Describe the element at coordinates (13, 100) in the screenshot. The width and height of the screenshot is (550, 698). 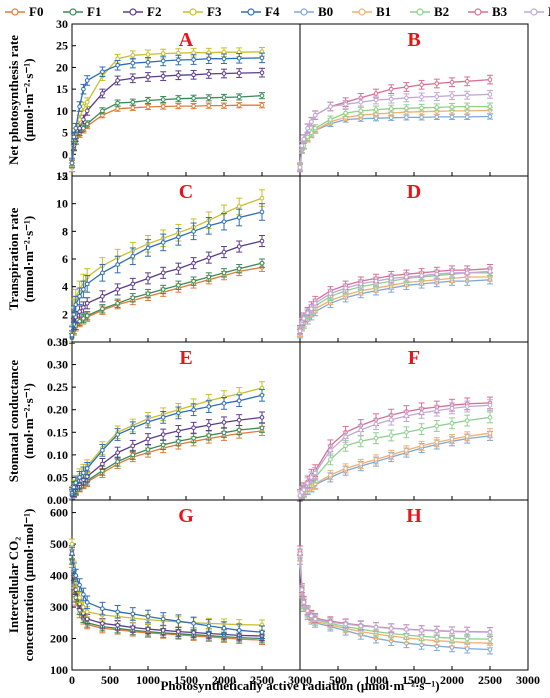
I see `y-axis-label: Net photosynthesis rate` at that location.